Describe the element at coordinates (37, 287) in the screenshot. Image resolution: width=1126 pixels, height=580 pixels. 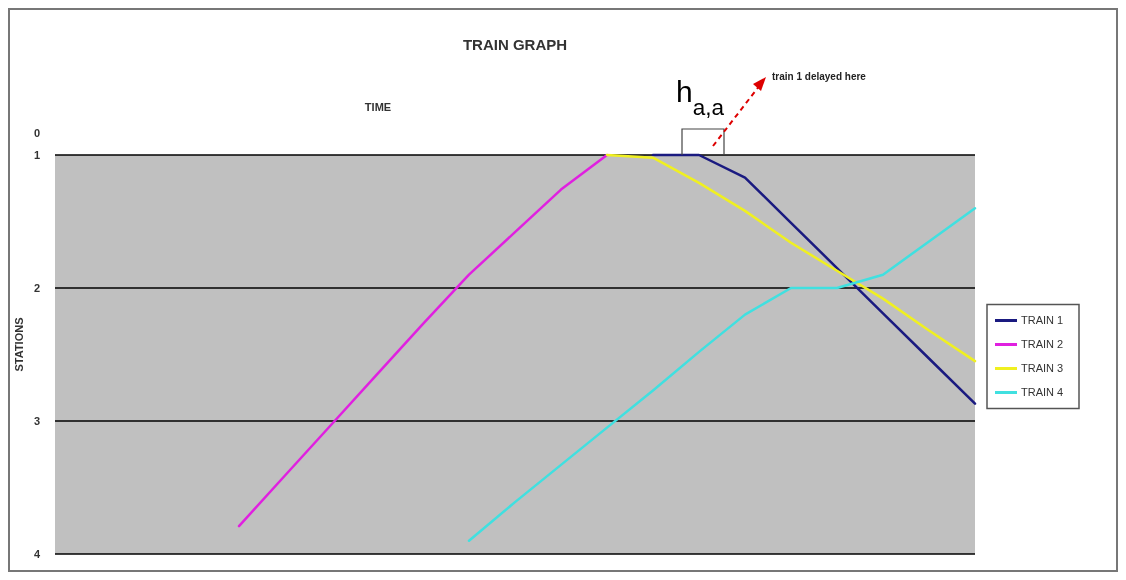
I see `y-tick-label: 2` at that location.